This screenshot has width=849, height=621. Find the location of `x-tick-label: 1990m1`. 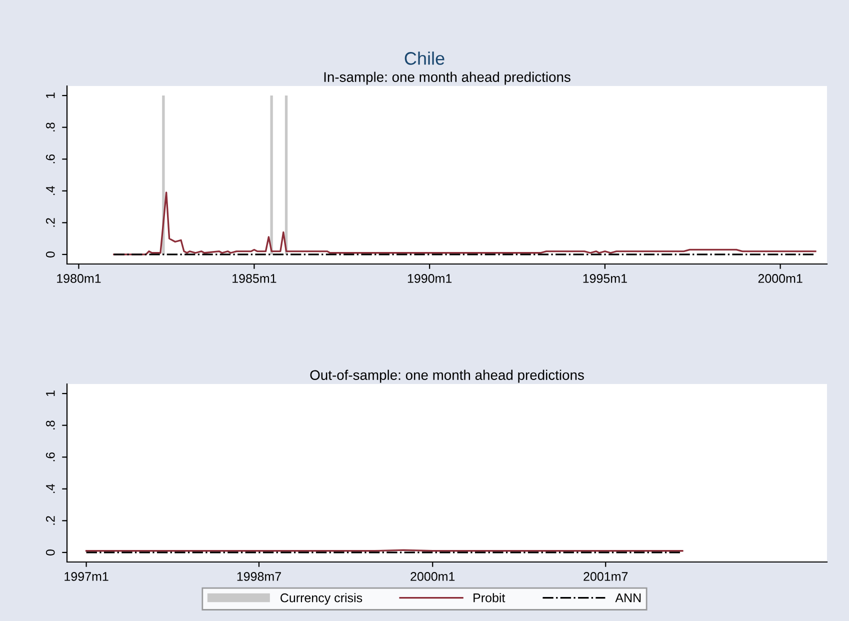

x-tick-label: 1990m1 is located at coordinates (430, 278).